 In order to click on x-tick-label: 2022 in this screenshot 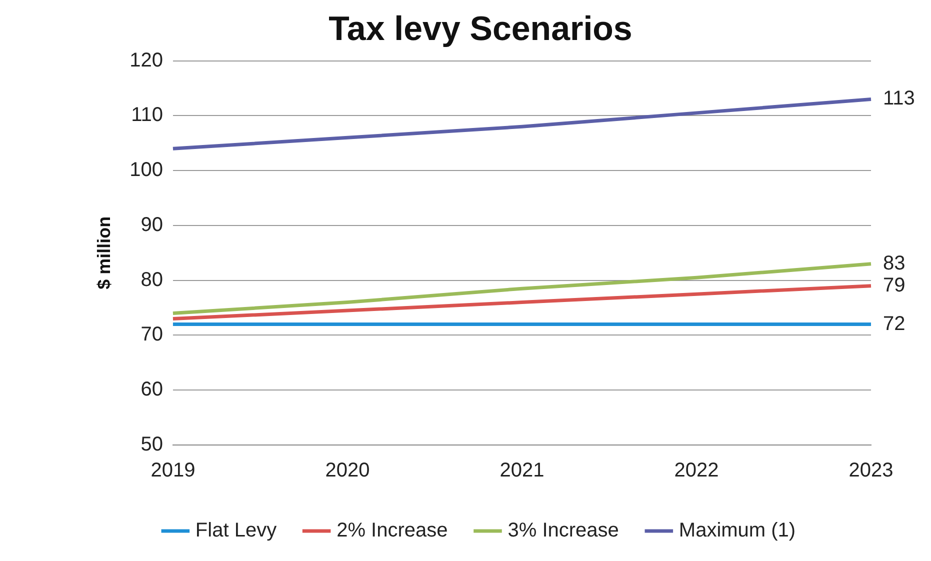, I will do `click(696, 471)`.